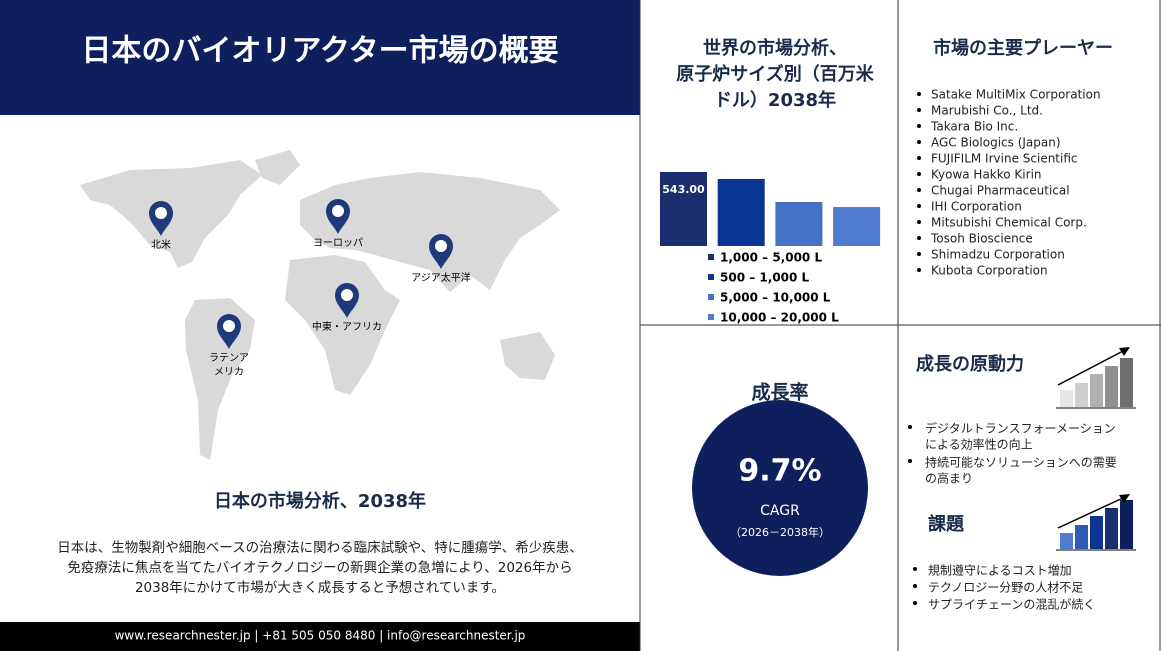 This screenshot has height=651, width=1161. I want to click on player-name: AGC Biologics (Japan), so click(996, 143).